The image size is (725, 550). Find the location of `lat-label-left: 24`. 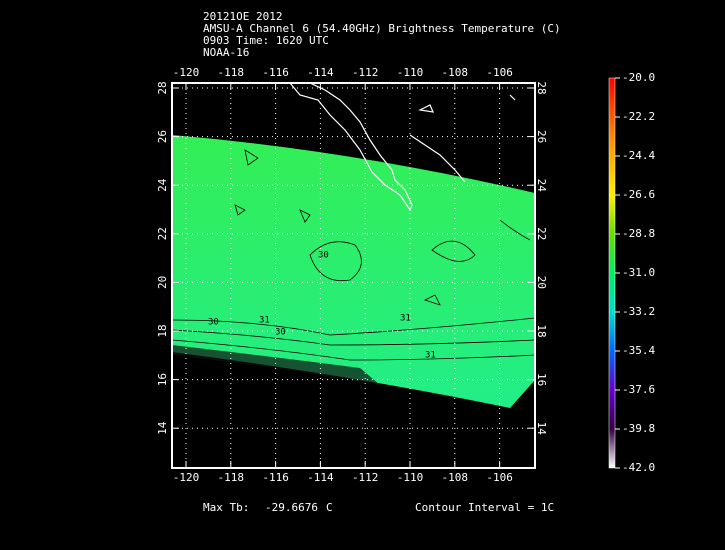

lat-label-left: 24 is located at coordinates (162, 185).